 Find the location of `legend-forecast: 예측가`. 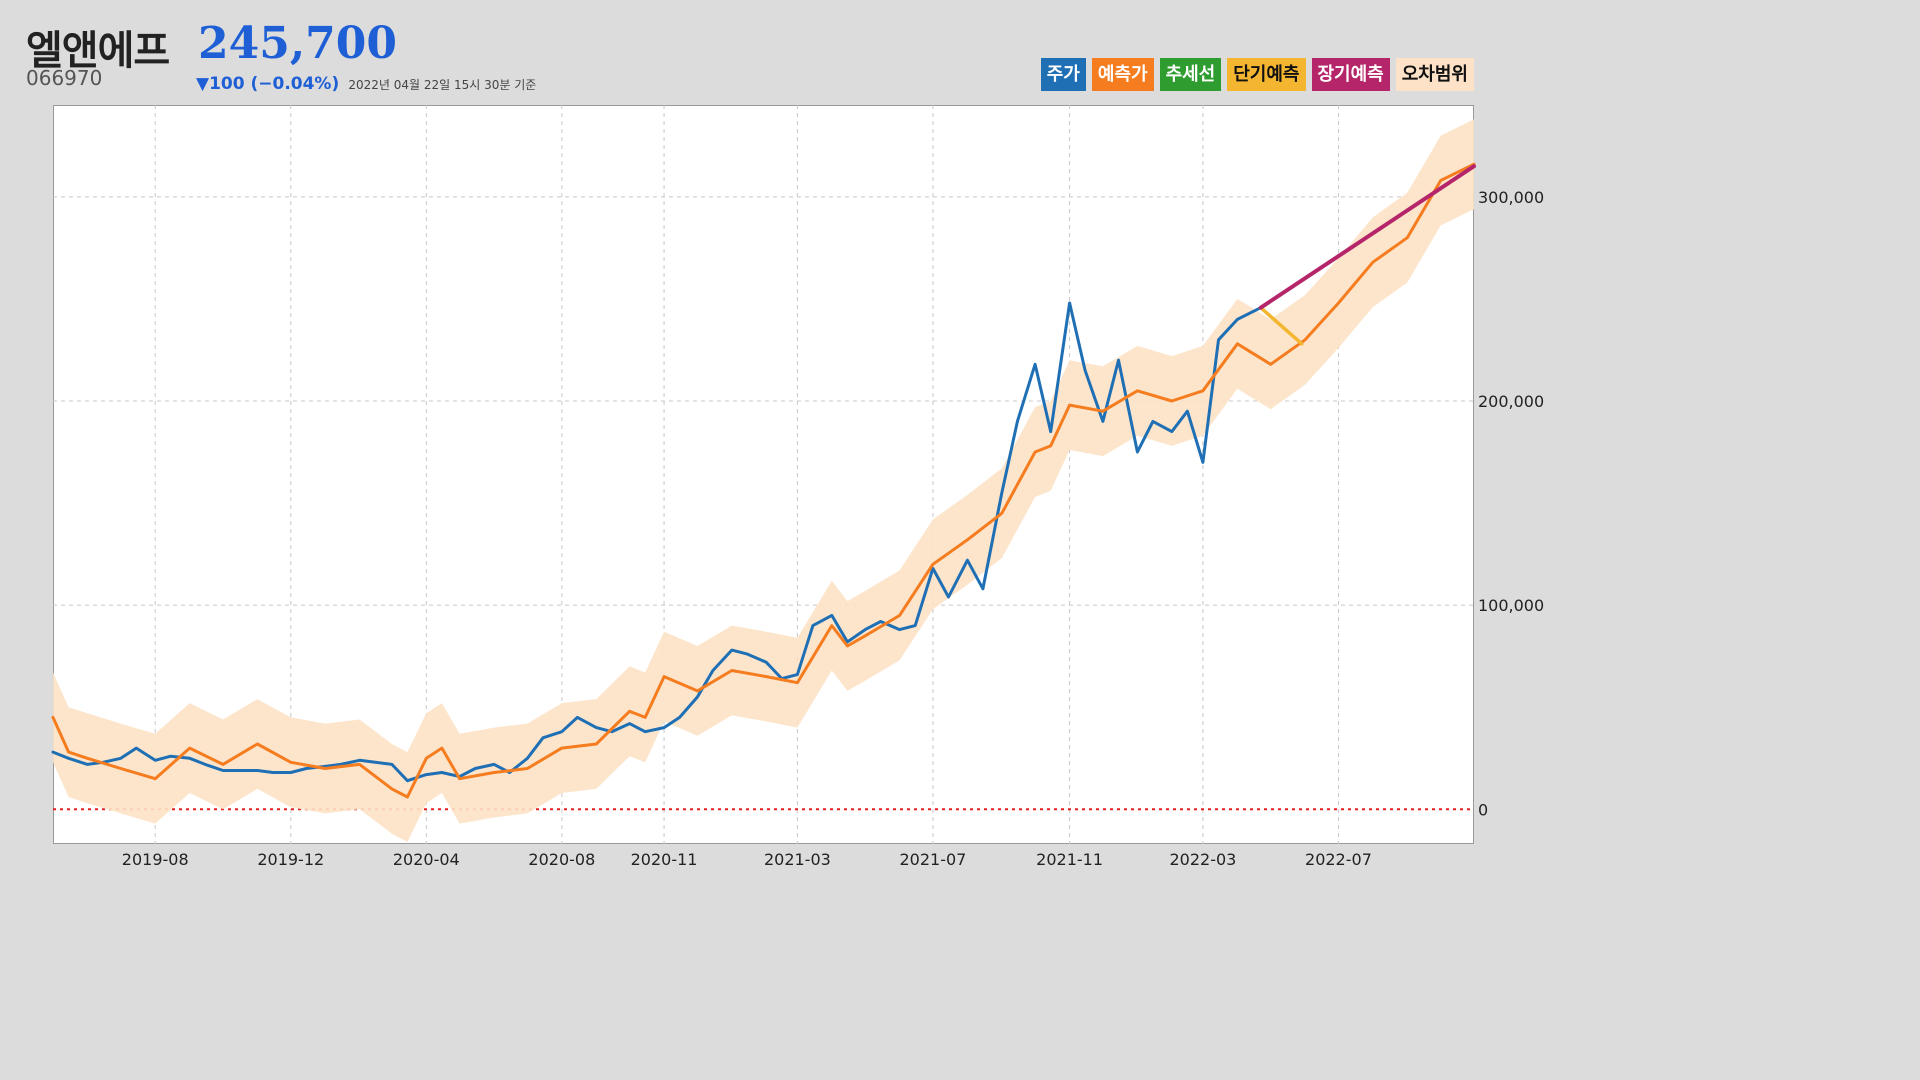

legend-forecast: 예측가 is located at coordinates (1122, 74).